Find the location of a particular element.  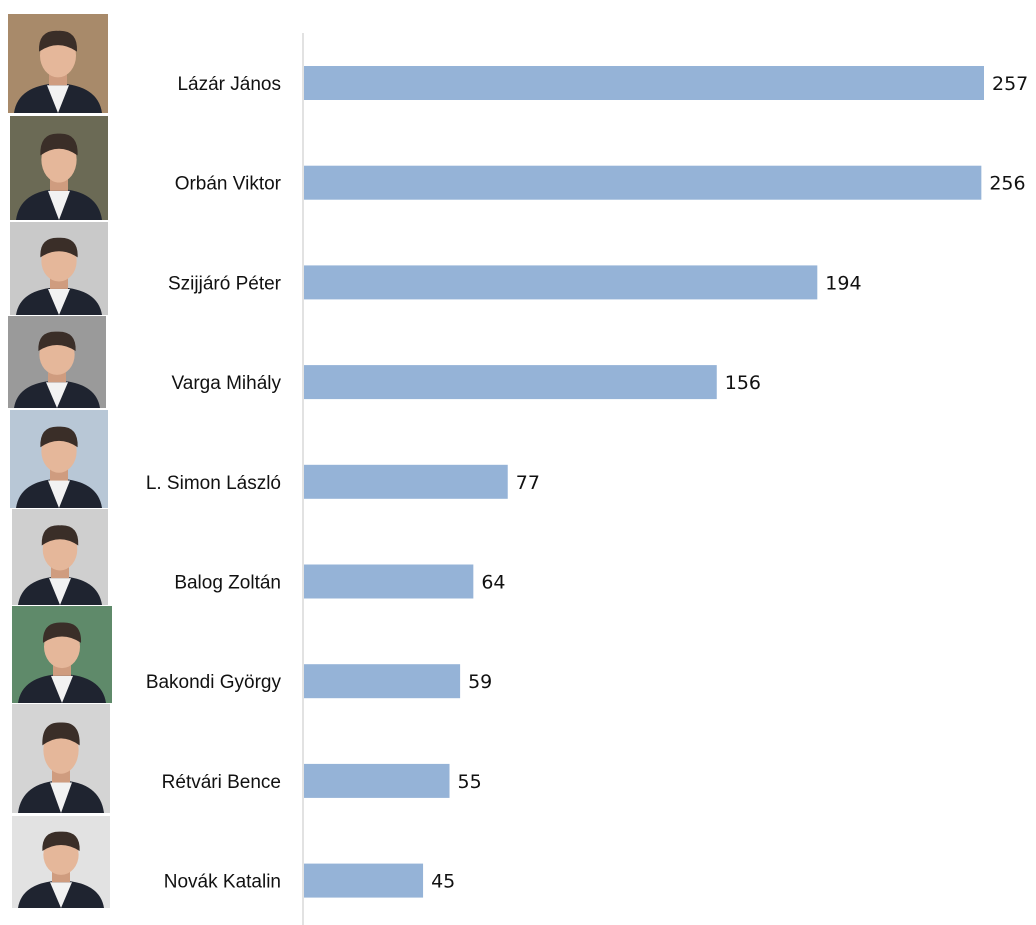

category-label: Novák Katalin is located at coordinates (222, 882).